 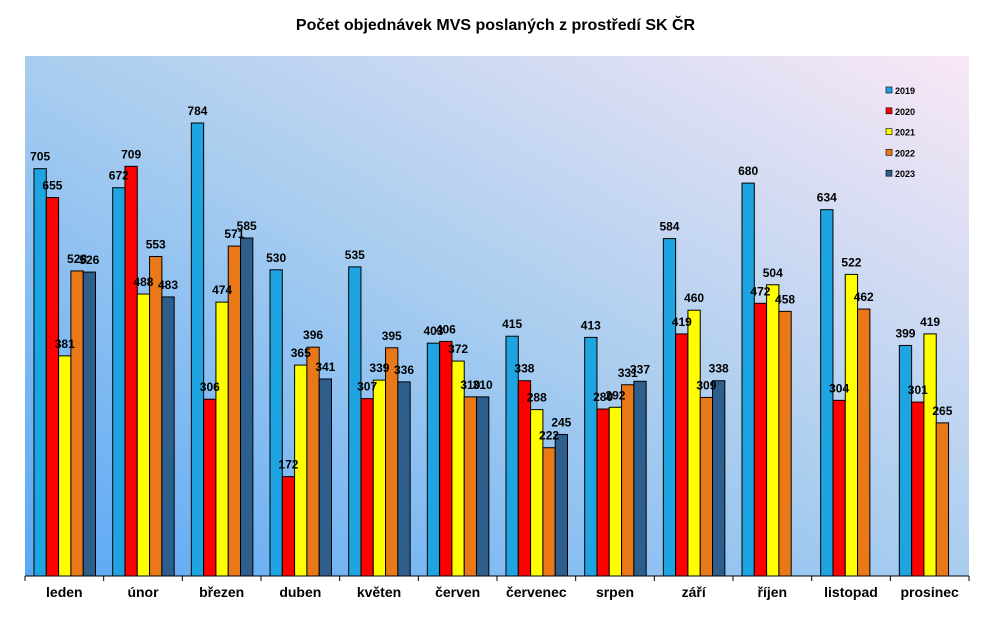 What do you see at coordinates (905, 153) in the screenshot?
I see `legend-label: 2022` at bounding box center [905, 153].